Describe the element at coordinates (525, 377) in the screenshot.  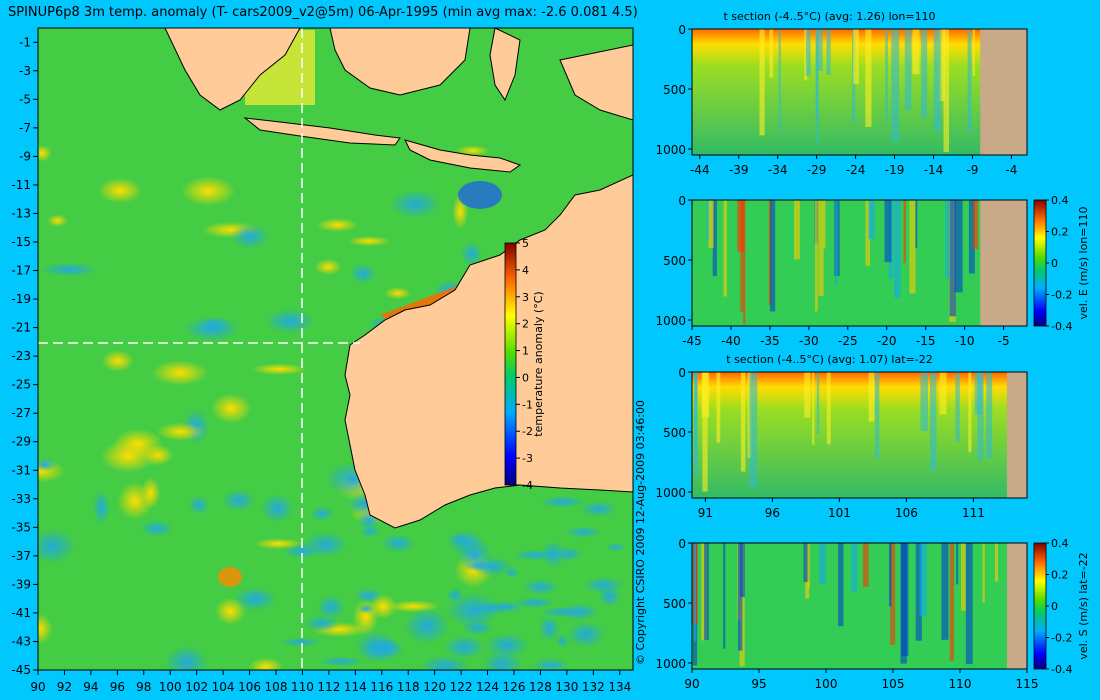
I see `colorbar-tick-label: 0` at that location.